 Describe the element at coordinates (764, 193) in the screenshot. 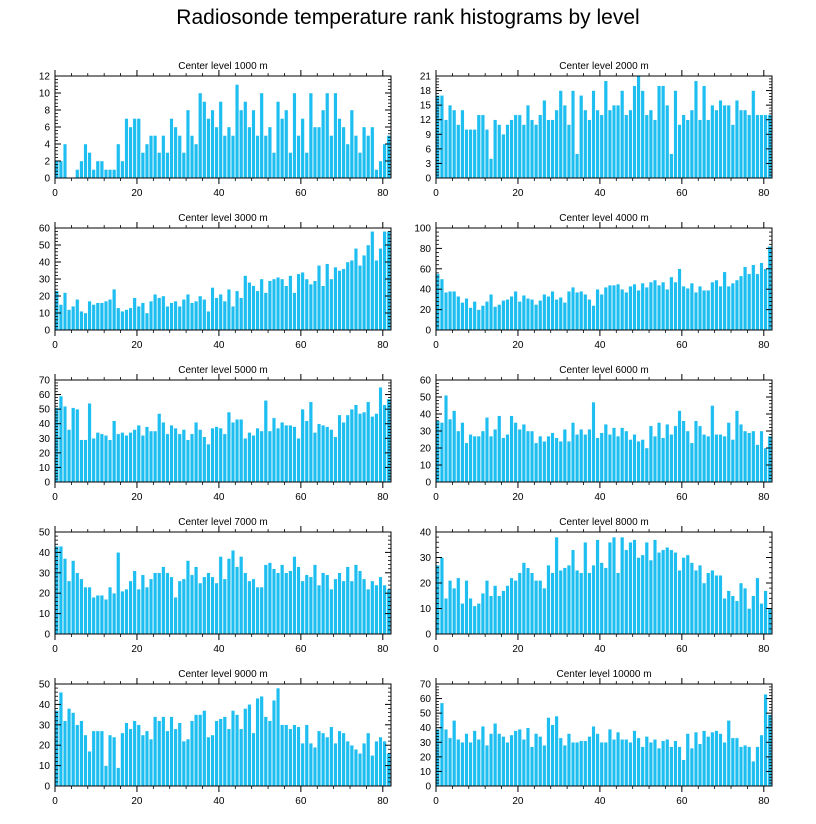

I see `x-tick-label: 80` at that location.